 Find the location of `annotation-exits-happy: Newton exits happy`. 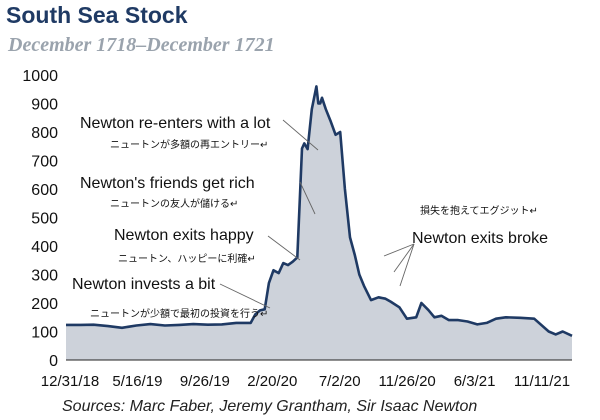

annotation-exits-happy: Newton exits happy is located at coordinates (184, 235).